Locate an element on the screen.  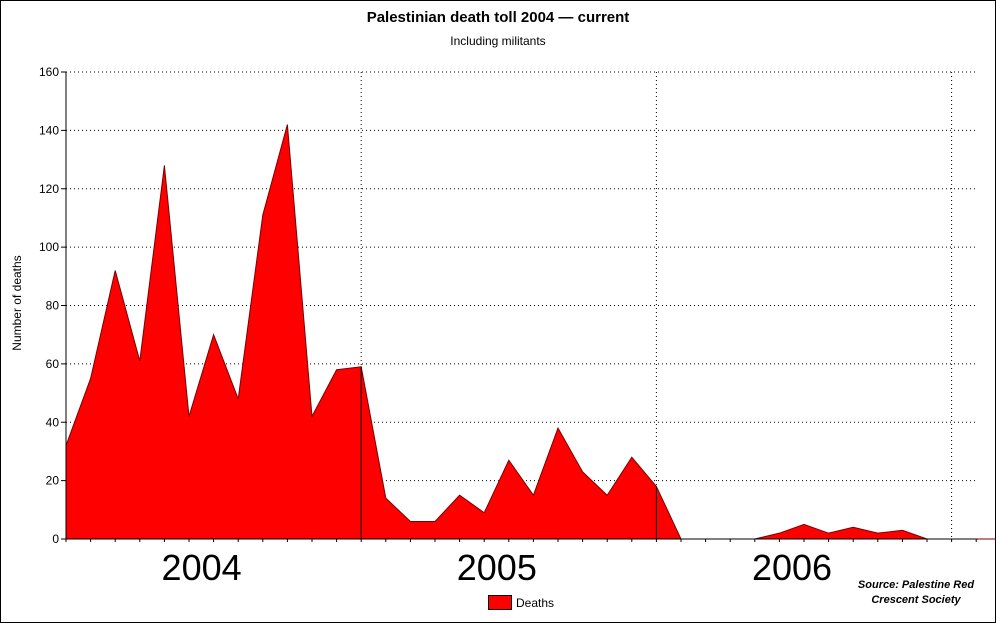
y-tick-label: 40 is located at coordinates (53, 422).